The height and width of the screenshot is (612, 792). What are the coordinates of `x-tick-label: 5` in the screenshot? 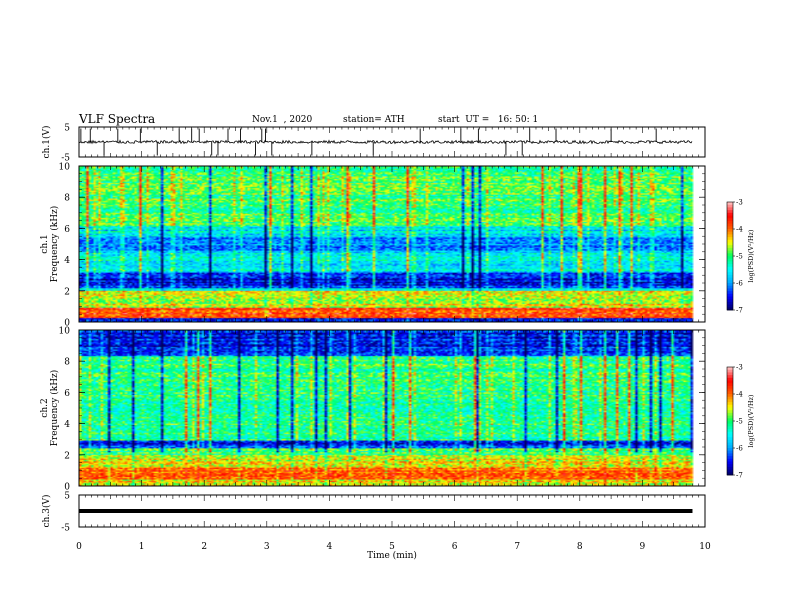 It's located at (392, 547).